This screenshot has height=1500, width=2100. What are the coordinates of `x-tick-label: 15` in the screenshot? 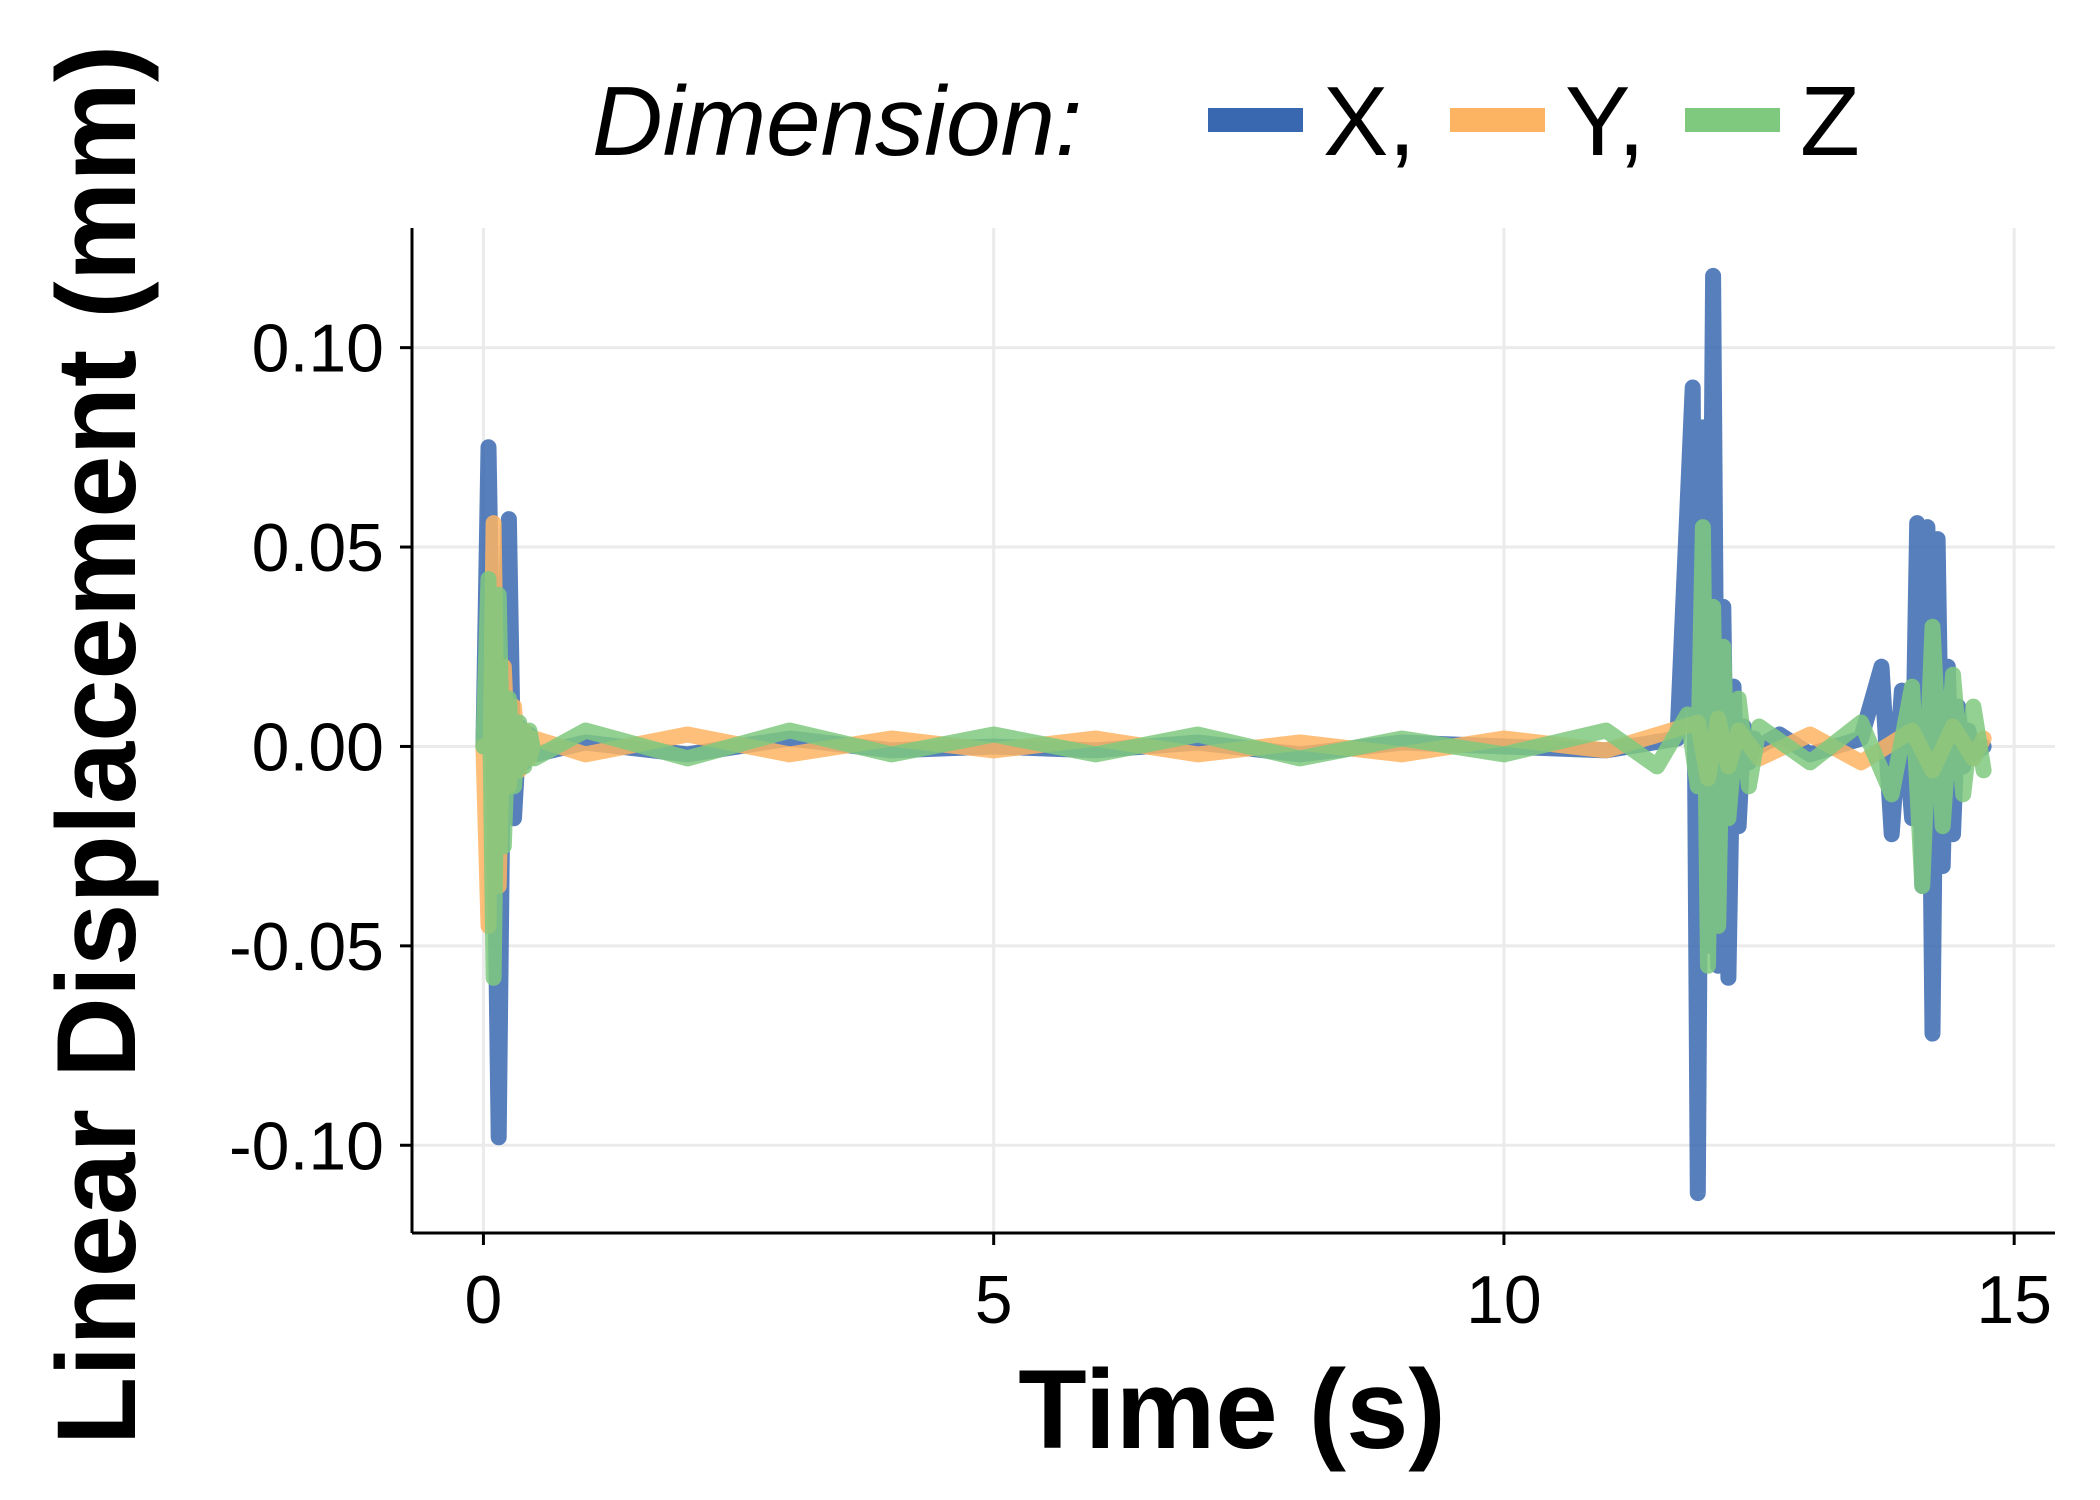 It's located at (2014, 1300).